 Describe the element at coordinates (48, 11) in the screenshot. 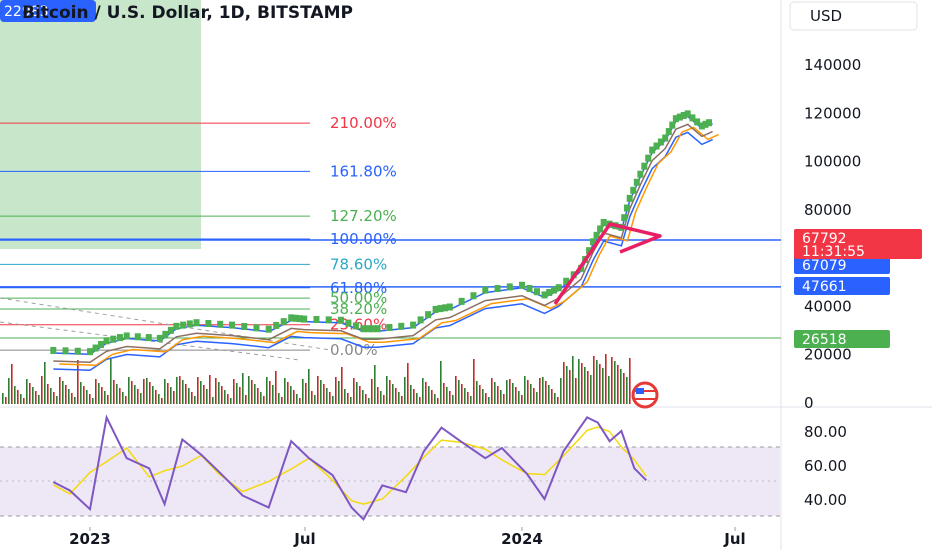

I see `symbol-badge` at that location.